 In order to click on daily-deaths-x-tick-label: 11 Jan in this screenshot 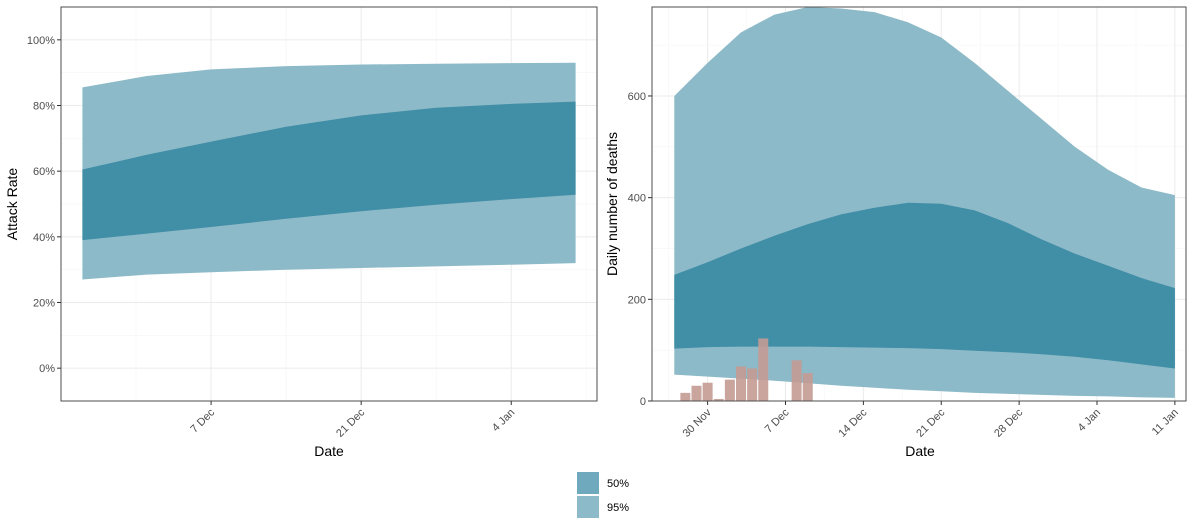, I will do `click(1165, 422)`.